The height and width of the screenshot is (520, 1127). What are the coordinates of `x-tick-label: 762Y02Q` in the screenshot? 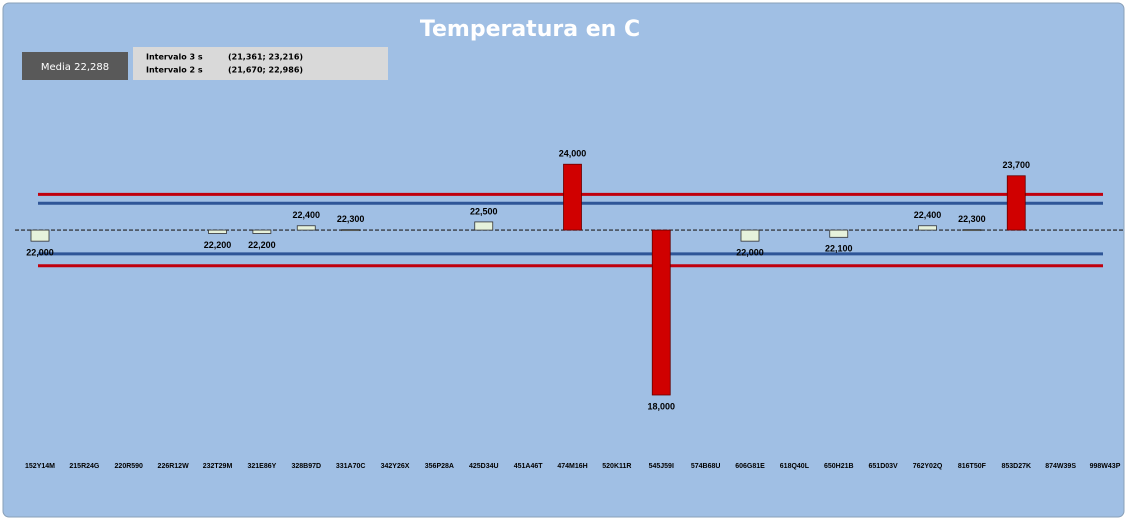 It's located at (928, 466).